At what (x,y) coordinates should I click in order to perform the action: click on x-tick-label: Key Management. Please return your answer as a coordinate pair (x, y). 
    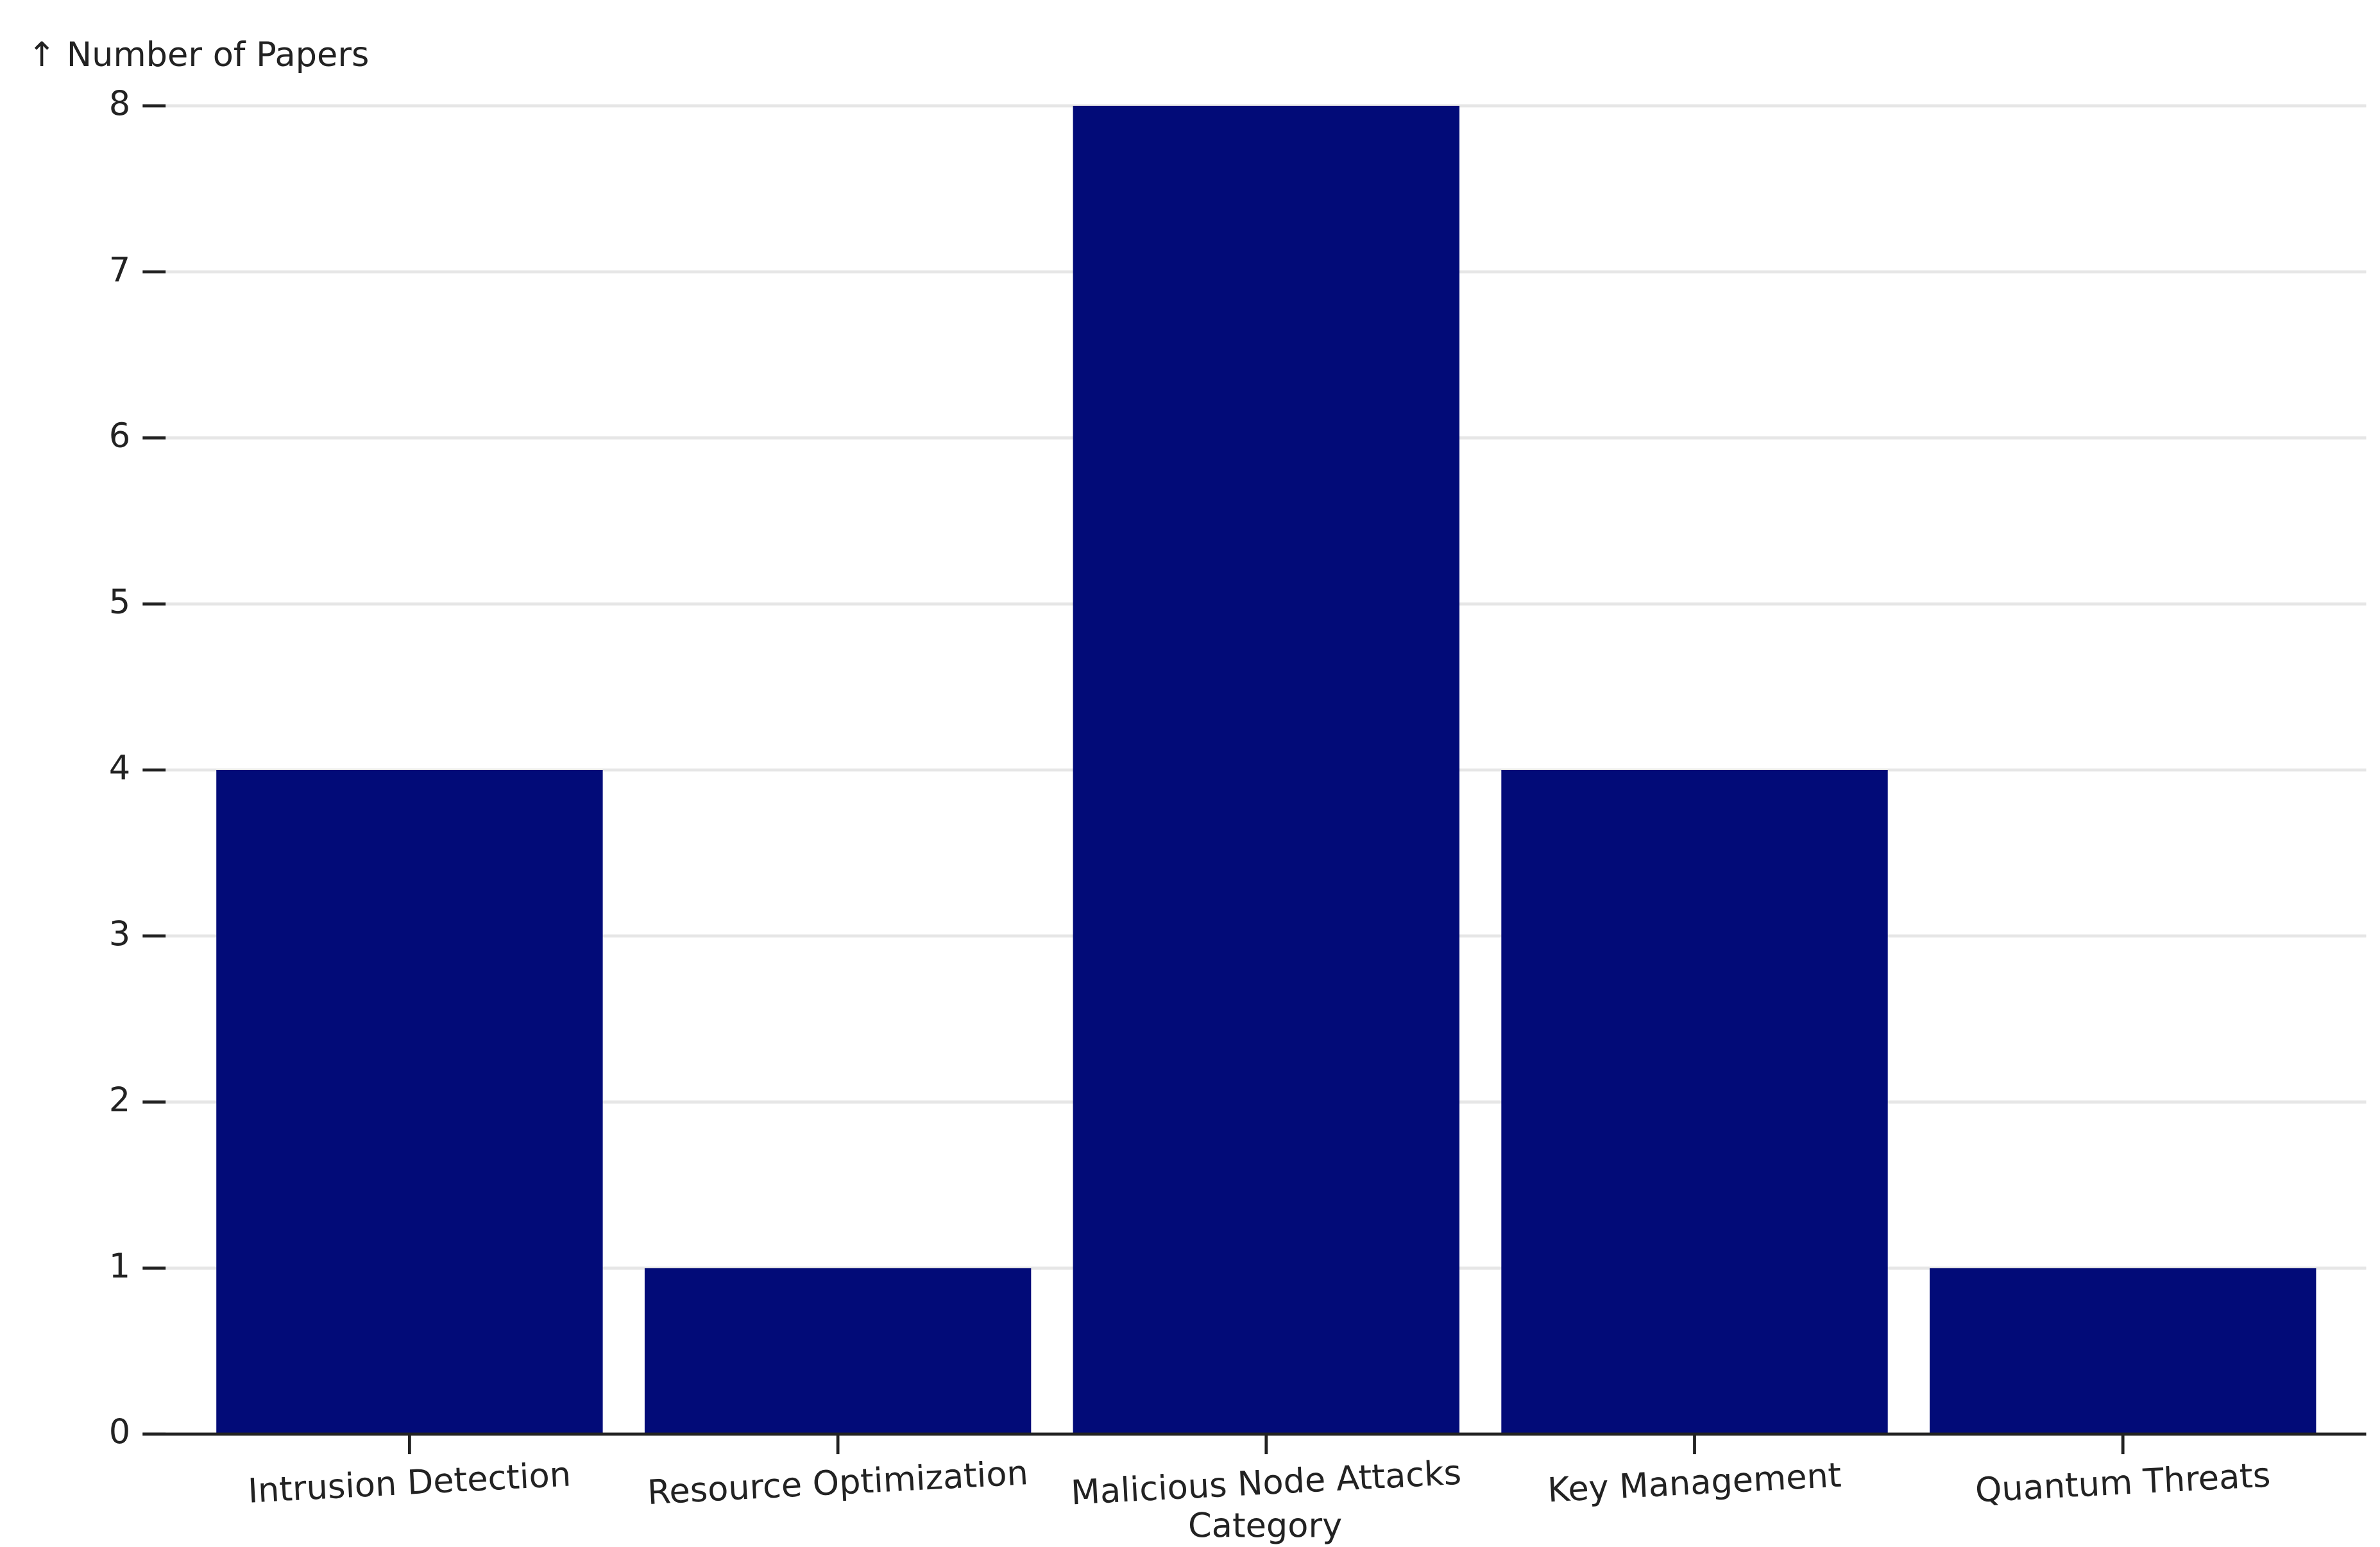
    Looking at the image, I should click on (1694, 1483).